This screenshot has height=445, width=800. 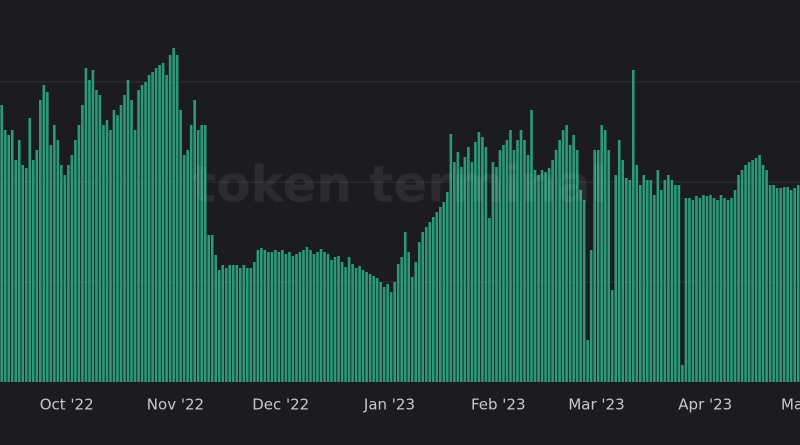 What do you see at coordinates (280, 405) in the screenshot?
I see `x-tick-label: Dec '22` at bounding box center [280, 405].